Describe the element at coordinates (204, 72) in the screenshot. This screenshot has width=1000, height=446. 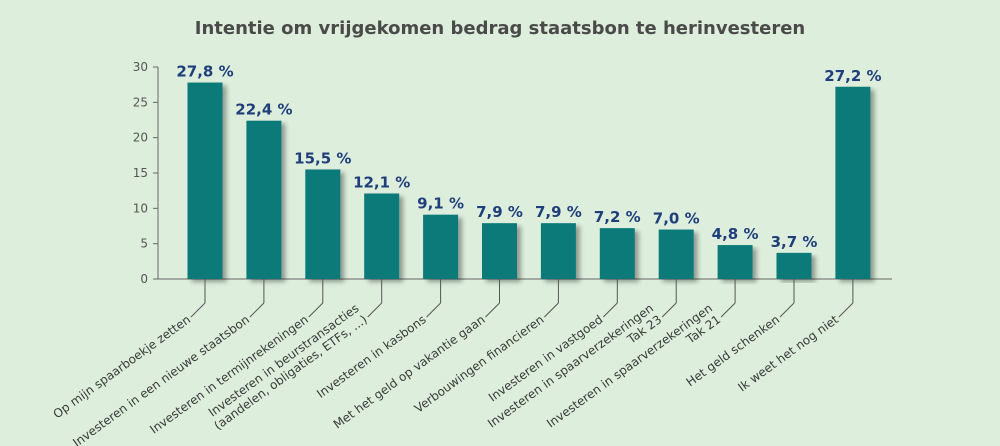
I see `data-label: 27,8 %` at that location.